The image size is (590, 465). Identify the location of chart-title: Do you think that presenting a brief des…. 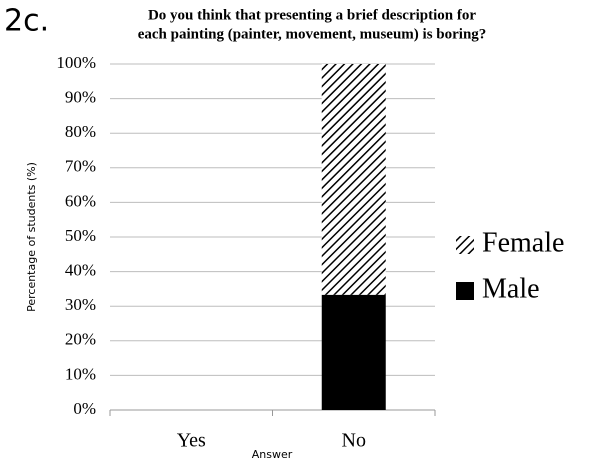
(312, 15).